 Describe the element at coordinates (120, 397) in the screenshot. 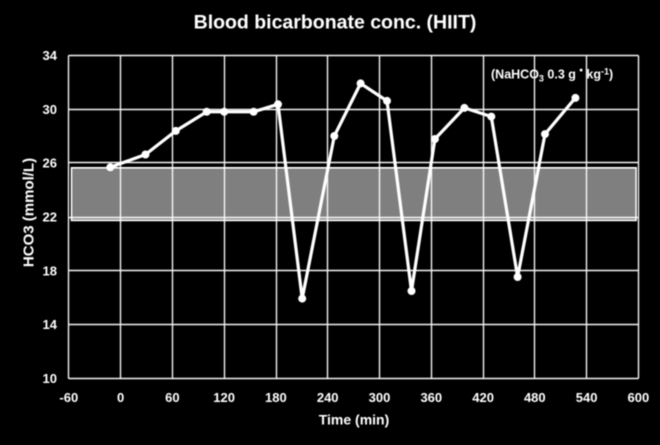

I see `svg-text: 0` at that location.